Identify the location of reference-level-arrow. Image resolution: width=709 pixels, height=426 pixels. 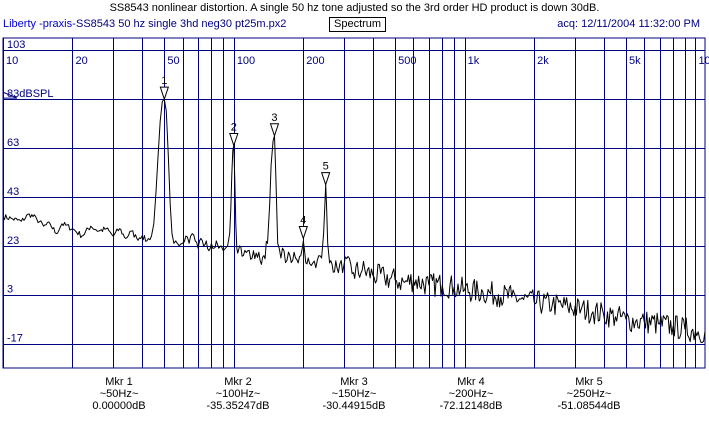
(10, 95).